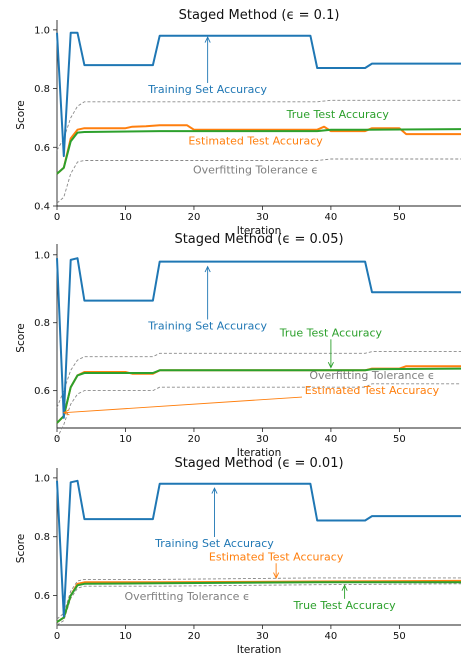 This screenshot has width=463, height=663. What do you see at coordinates (183, 405) in the screenshot?
I see `annotation-arrow` at bounding box center [183, 405].